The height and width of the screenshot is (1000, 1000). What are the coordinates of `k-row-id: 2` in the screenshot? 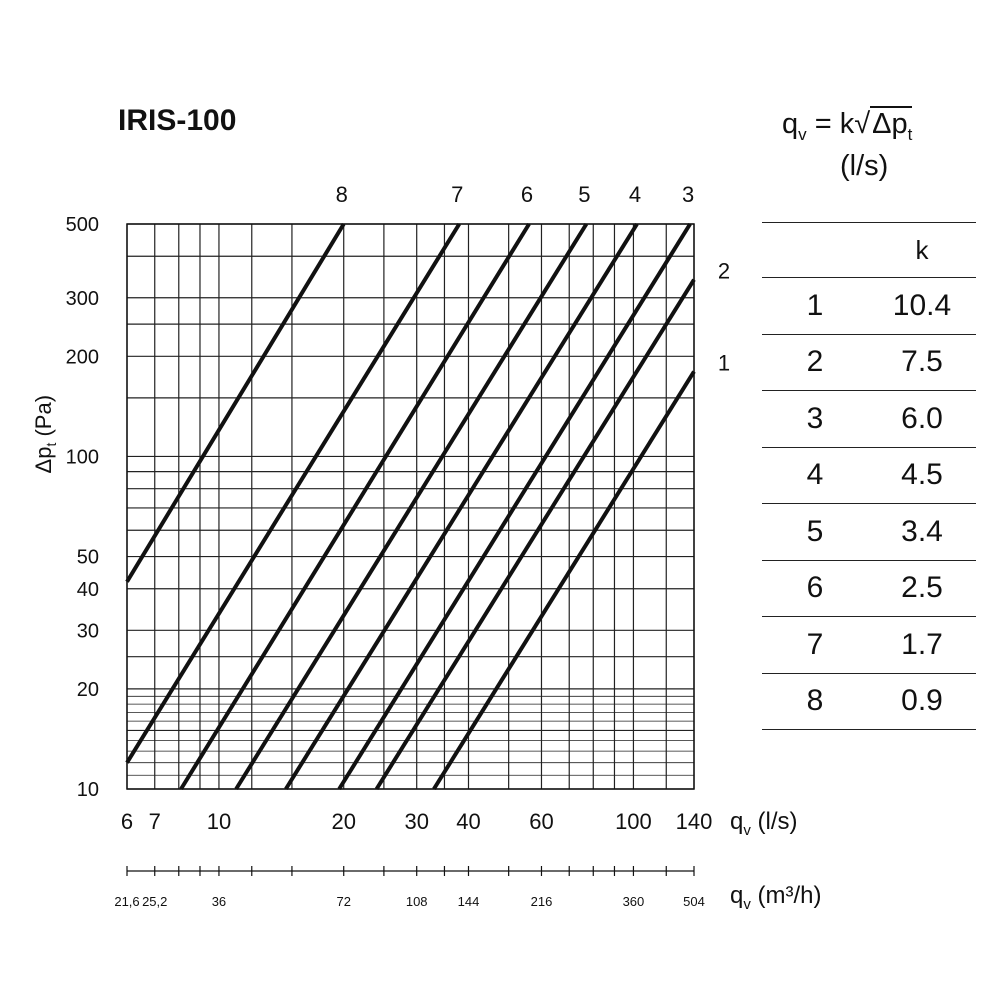 It's located at (815, 362).